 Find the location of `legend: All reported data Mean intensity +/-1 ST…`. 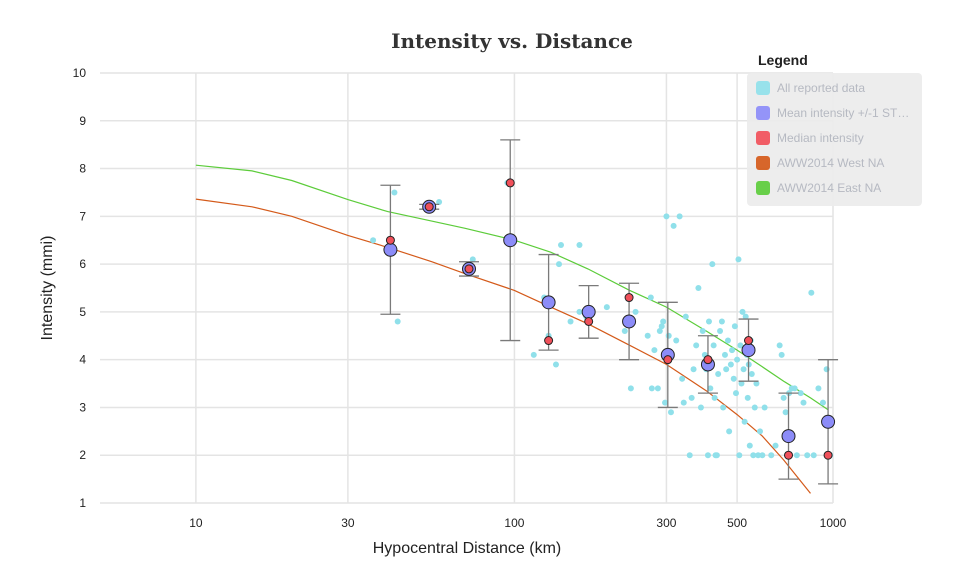

legend: All reported data Mean intensity +/-1 ST… is located at coordinates (834, 139).